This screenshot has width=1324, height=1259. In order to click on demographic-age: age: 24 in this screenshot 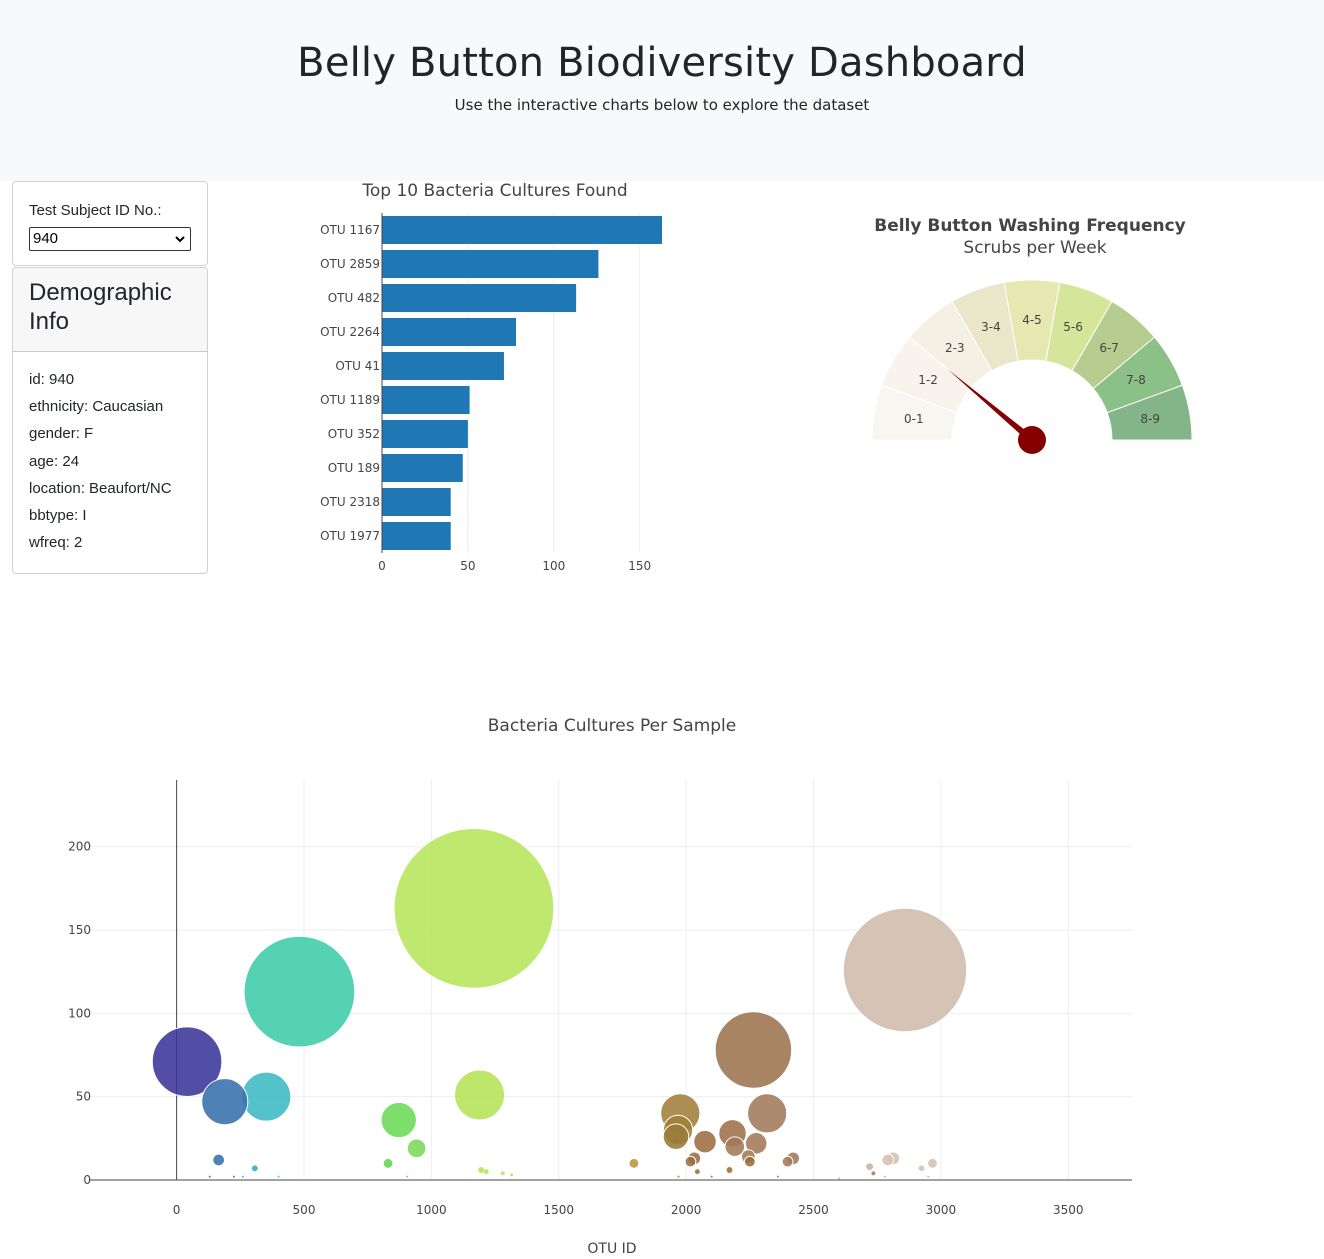, I will do `click(54, 461)`.